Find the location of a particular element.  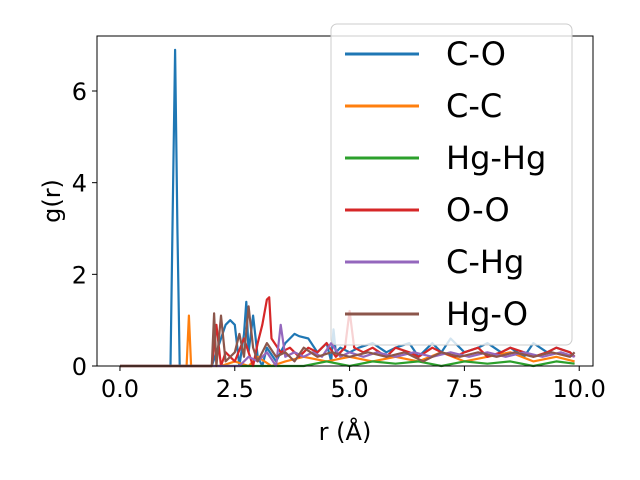

y-tick-label: 0 is located at coordinates (79, 367).